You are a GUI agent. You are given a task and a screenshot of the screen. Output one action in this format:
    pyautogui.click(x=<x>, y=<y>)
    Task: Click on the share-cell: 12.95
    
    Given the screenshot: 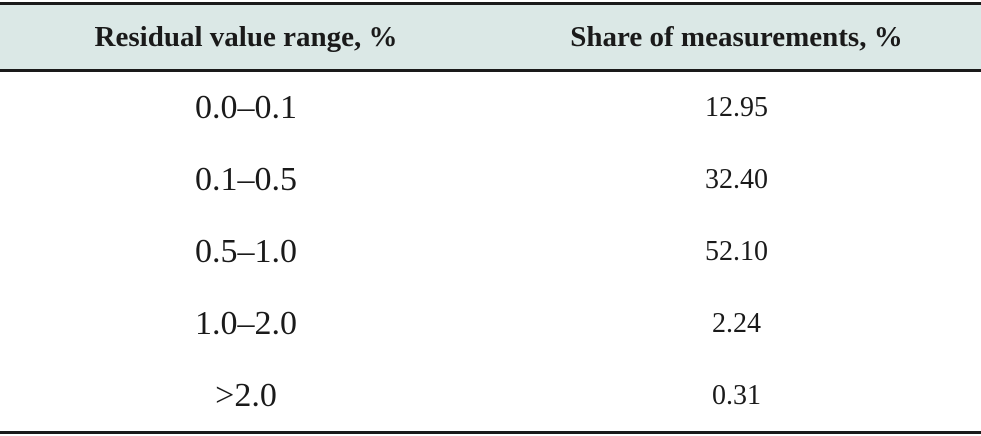 What is the action you would take?
    pyautogui.click(x=736, y=107)
    